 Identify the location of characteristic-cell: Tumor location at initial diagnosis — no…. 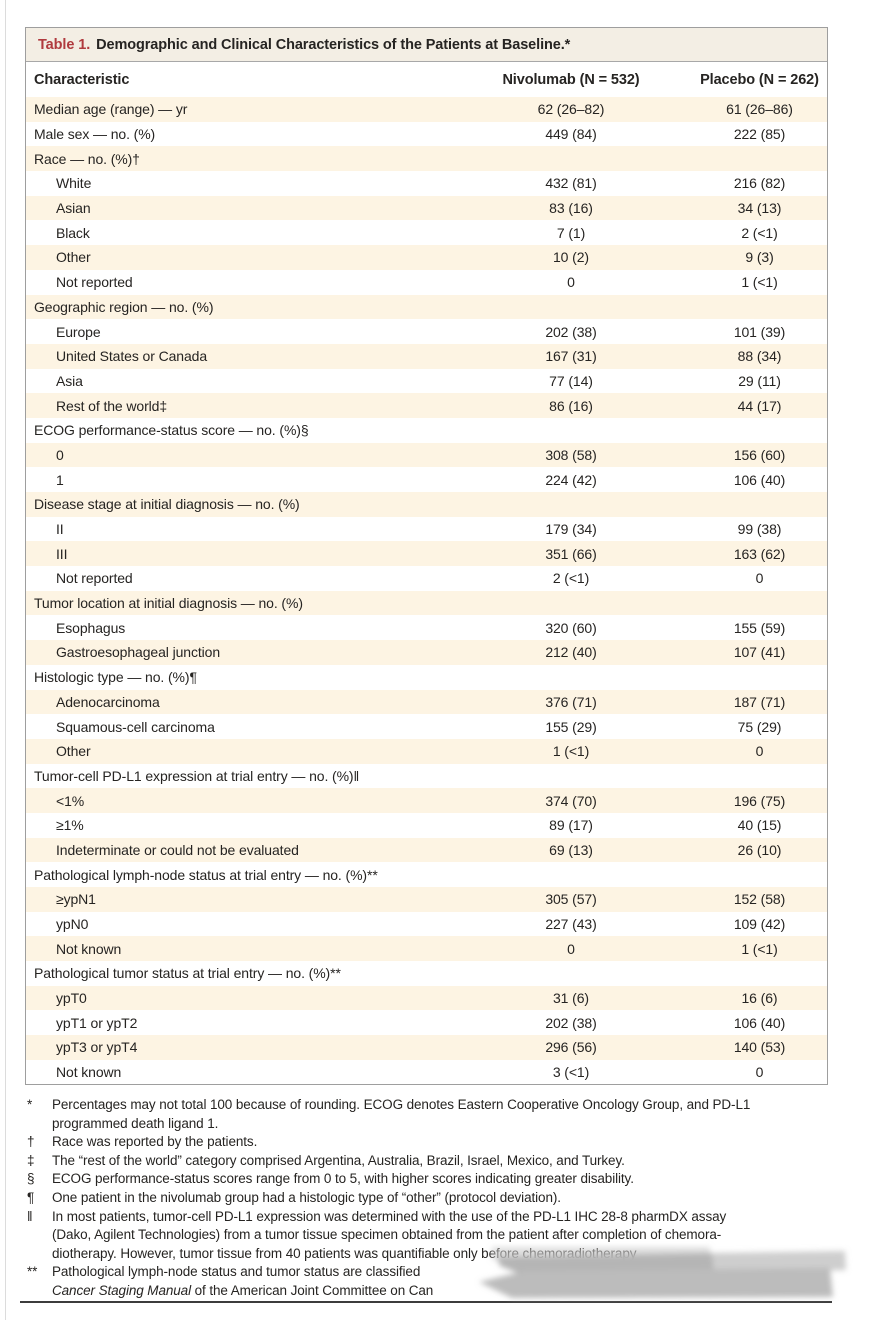
(168, 603).